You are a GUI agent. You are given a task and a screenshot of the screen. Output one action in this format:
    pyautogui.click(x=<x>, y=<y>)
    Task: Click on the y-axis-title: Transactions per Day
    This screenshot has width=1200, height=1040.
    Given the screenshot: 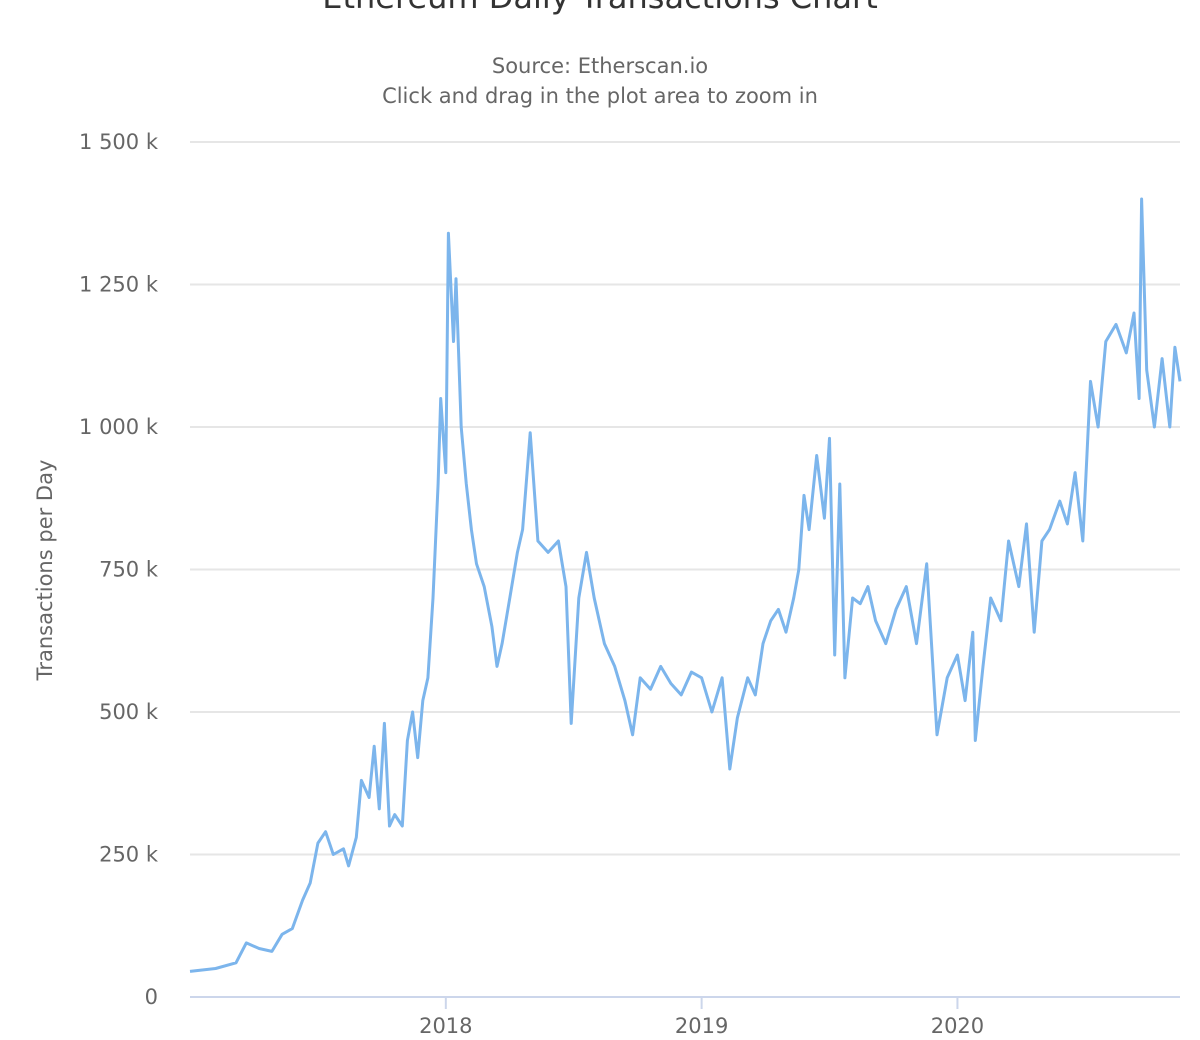 What is the action you would take?
    pyautogui.click(x=45, y=571)
    